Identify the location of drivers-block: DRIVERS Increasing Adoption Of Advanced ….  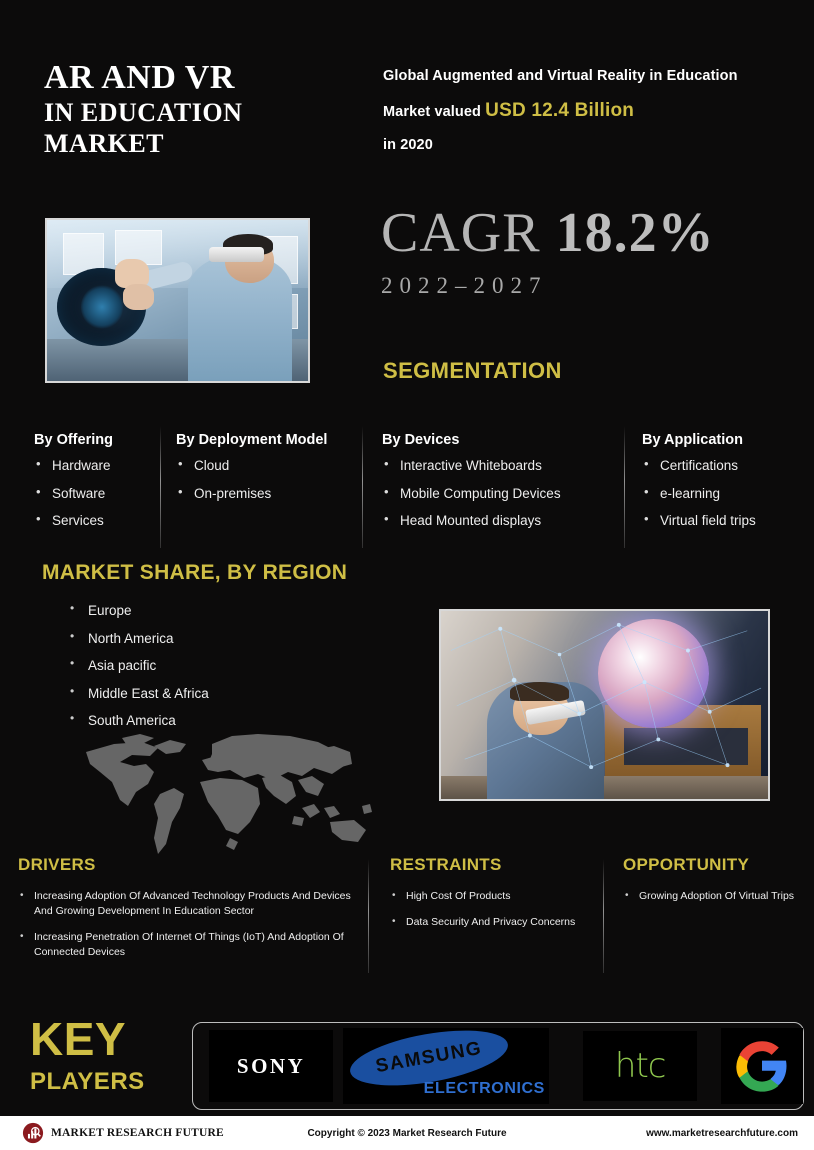
(187, 913).